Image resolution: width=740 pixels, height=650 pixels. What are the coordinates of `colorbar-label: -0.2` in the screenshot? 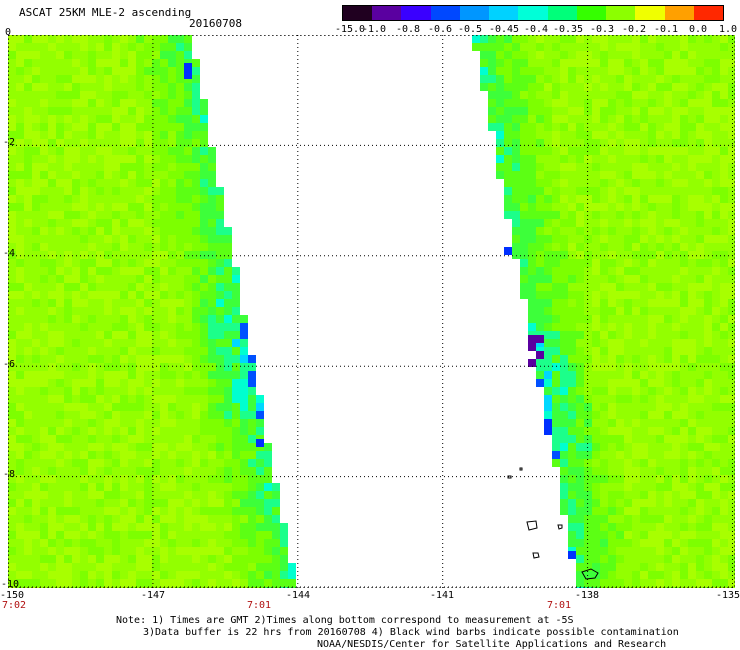 It's located at (634, 29).